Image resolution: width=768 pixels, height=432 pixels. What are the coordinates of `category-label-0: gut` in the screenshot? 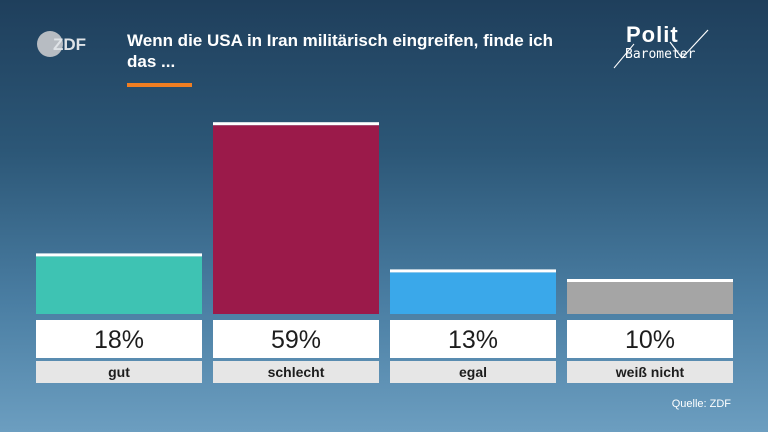 It's located at (119, 372).